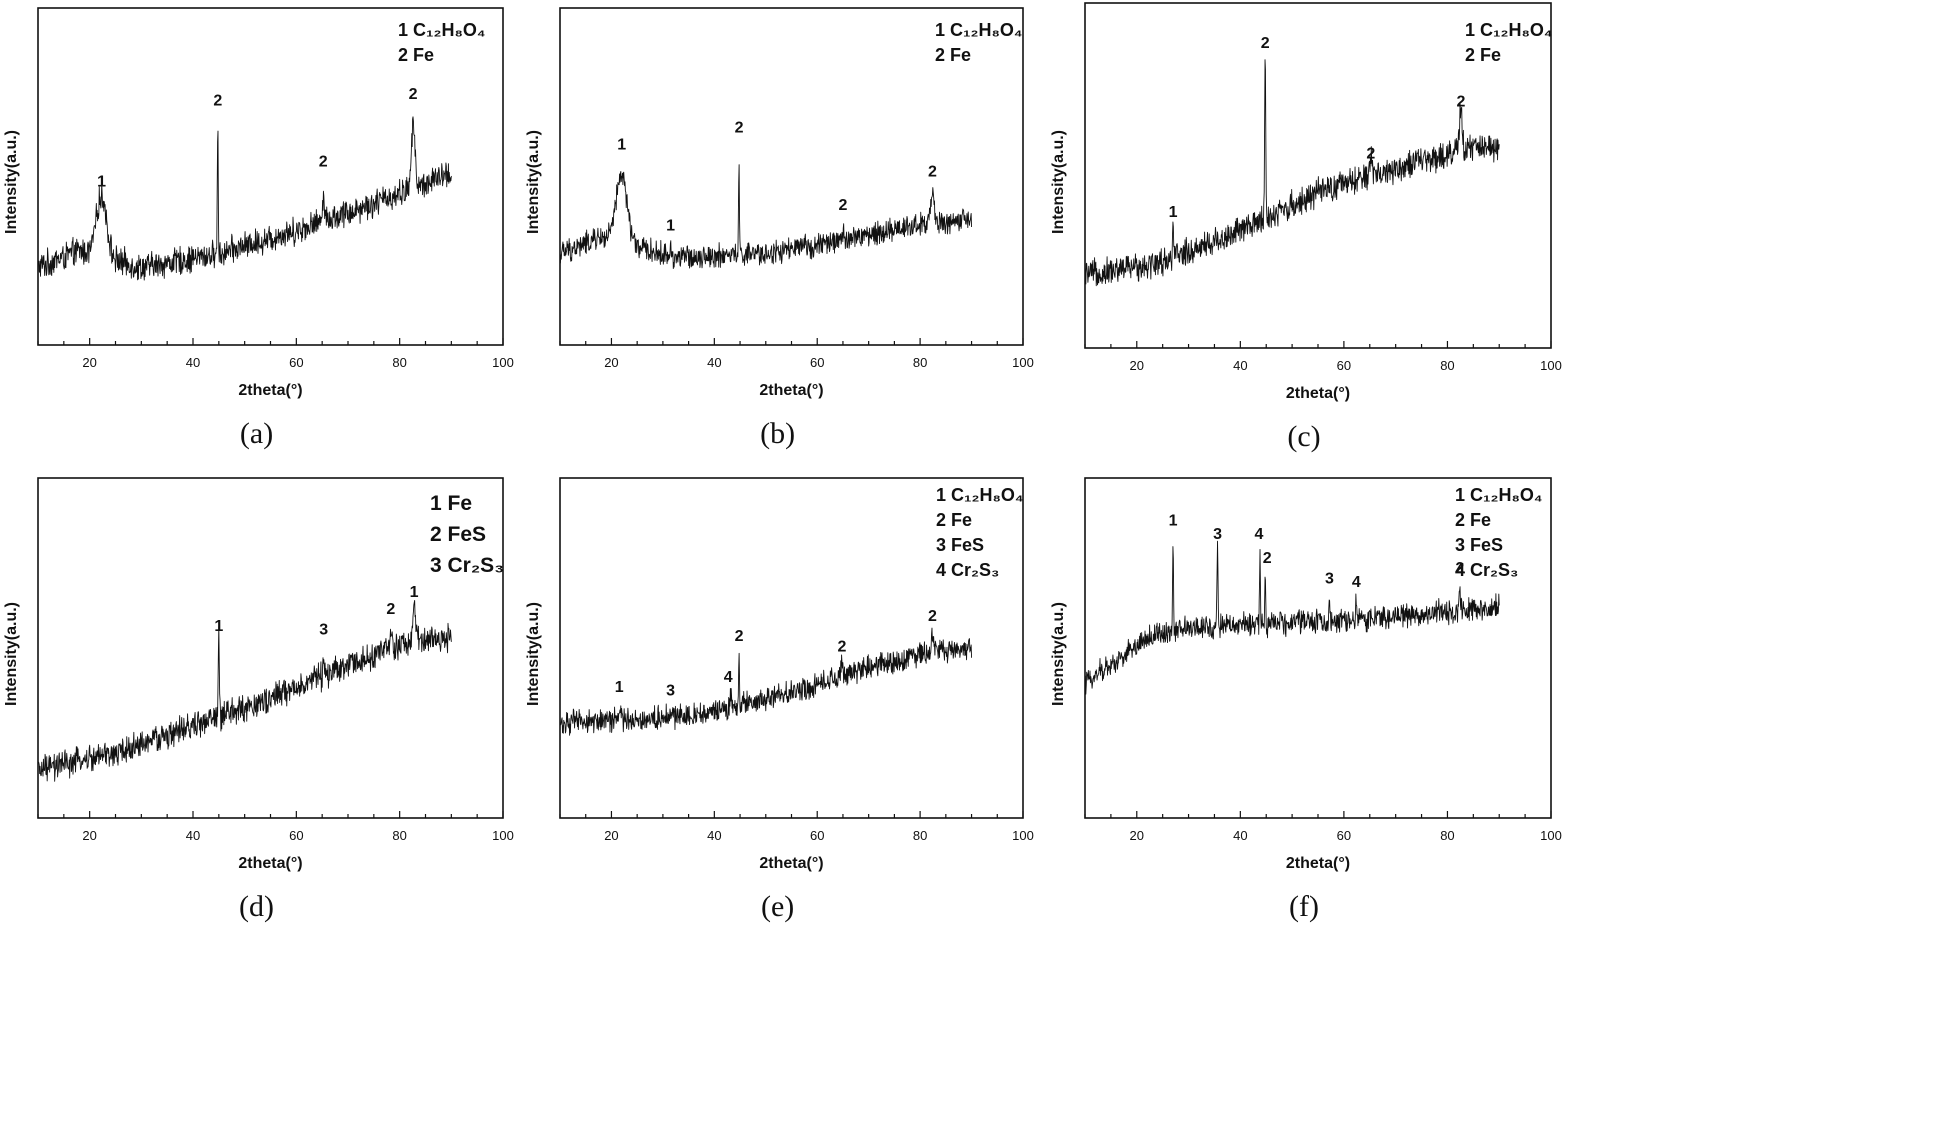  What do you see at coordinates (458, 534) in the screenshot?
I see `legend-entry: 2 FeS` at bounding box center [458, 534].